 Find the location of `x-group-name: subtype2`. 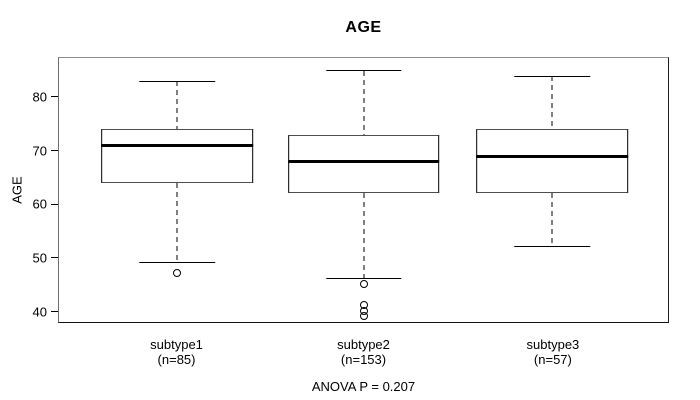

x-group-name: subtype2 is located at coordinates (363, 344).